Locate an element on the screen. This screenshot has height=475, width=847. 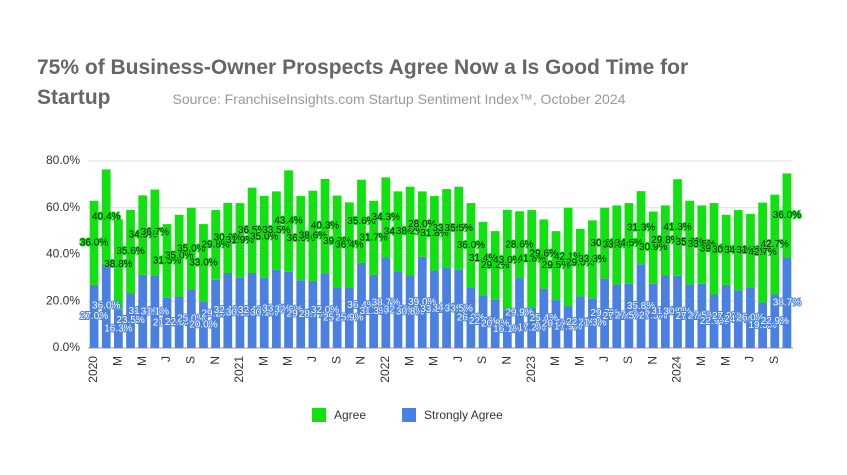
x-tick-label: 2023 is located at coordinates (531, 369).